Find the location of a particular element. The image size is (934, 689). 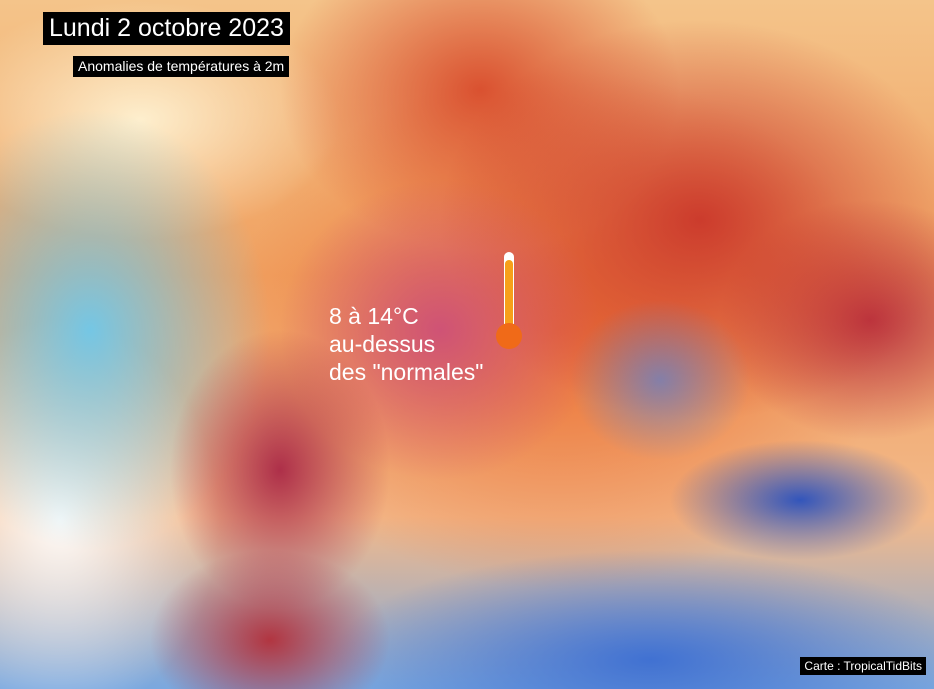

map-title: Lundi 2 octobre 2023 is located at coordinates (166, 28).